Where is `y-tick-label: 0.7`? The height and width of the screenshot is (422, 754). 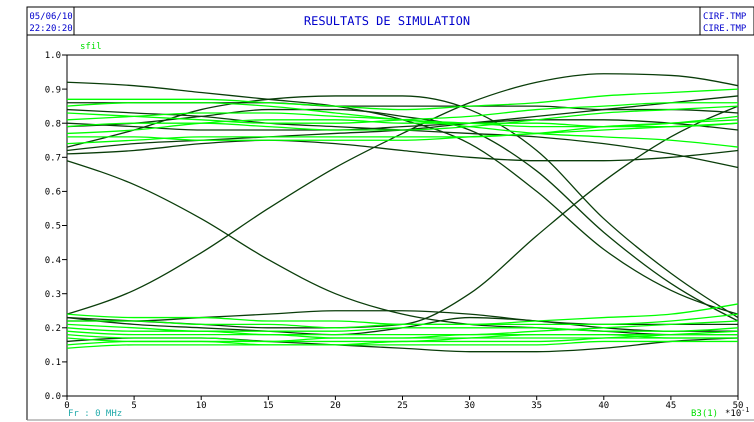
y-tick-label: 0.7 is located at coordinates (52, 158).